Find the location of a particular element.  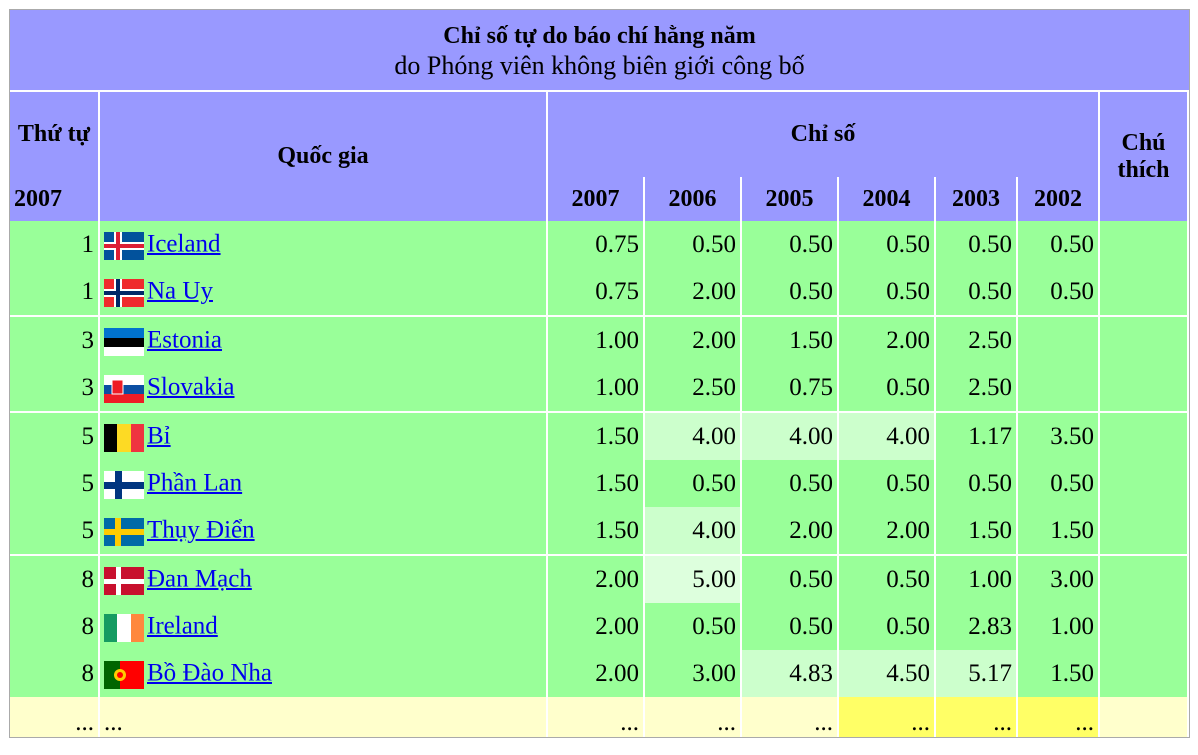

country-link: Na Uy is located at coordinates (180, 291).